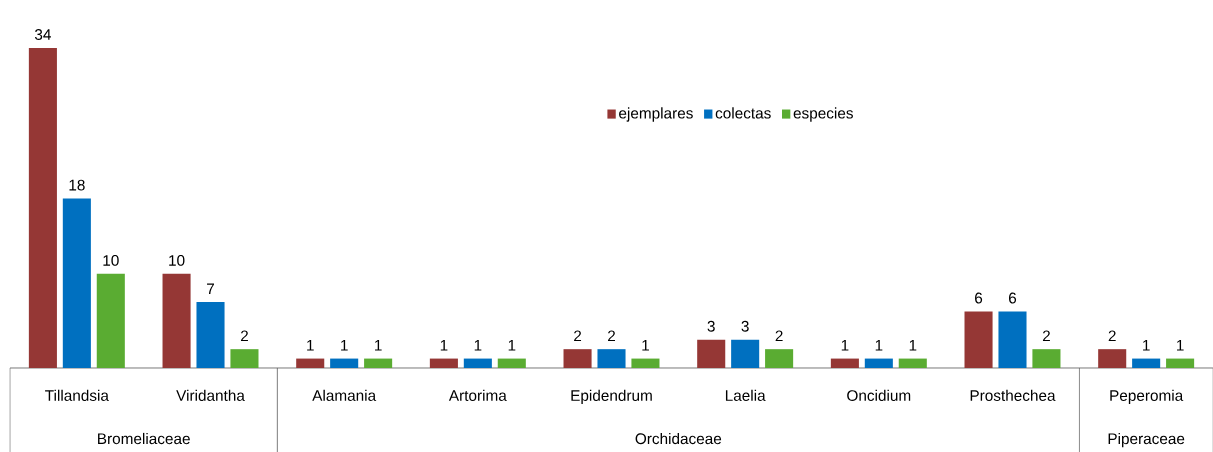  Describe the element at coordinates (745, 395) in the screenshot. I see `x-tick-label: Laelia` at that location.